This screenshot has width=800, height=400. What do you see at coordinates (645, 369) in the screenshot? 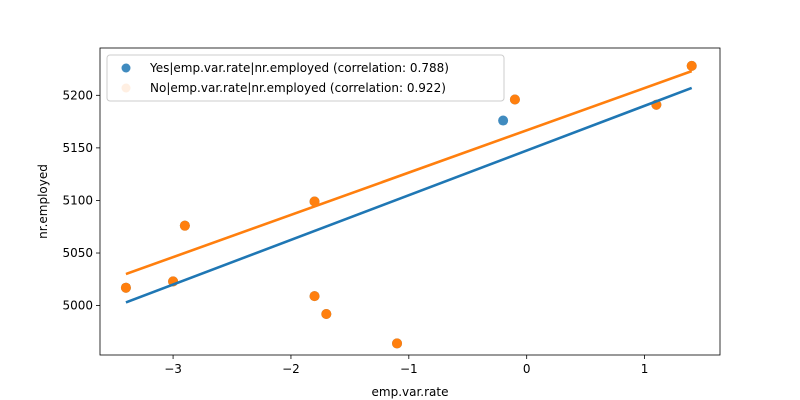
I see `x-tick-label-4: 1` at bounding box center [645, 369].